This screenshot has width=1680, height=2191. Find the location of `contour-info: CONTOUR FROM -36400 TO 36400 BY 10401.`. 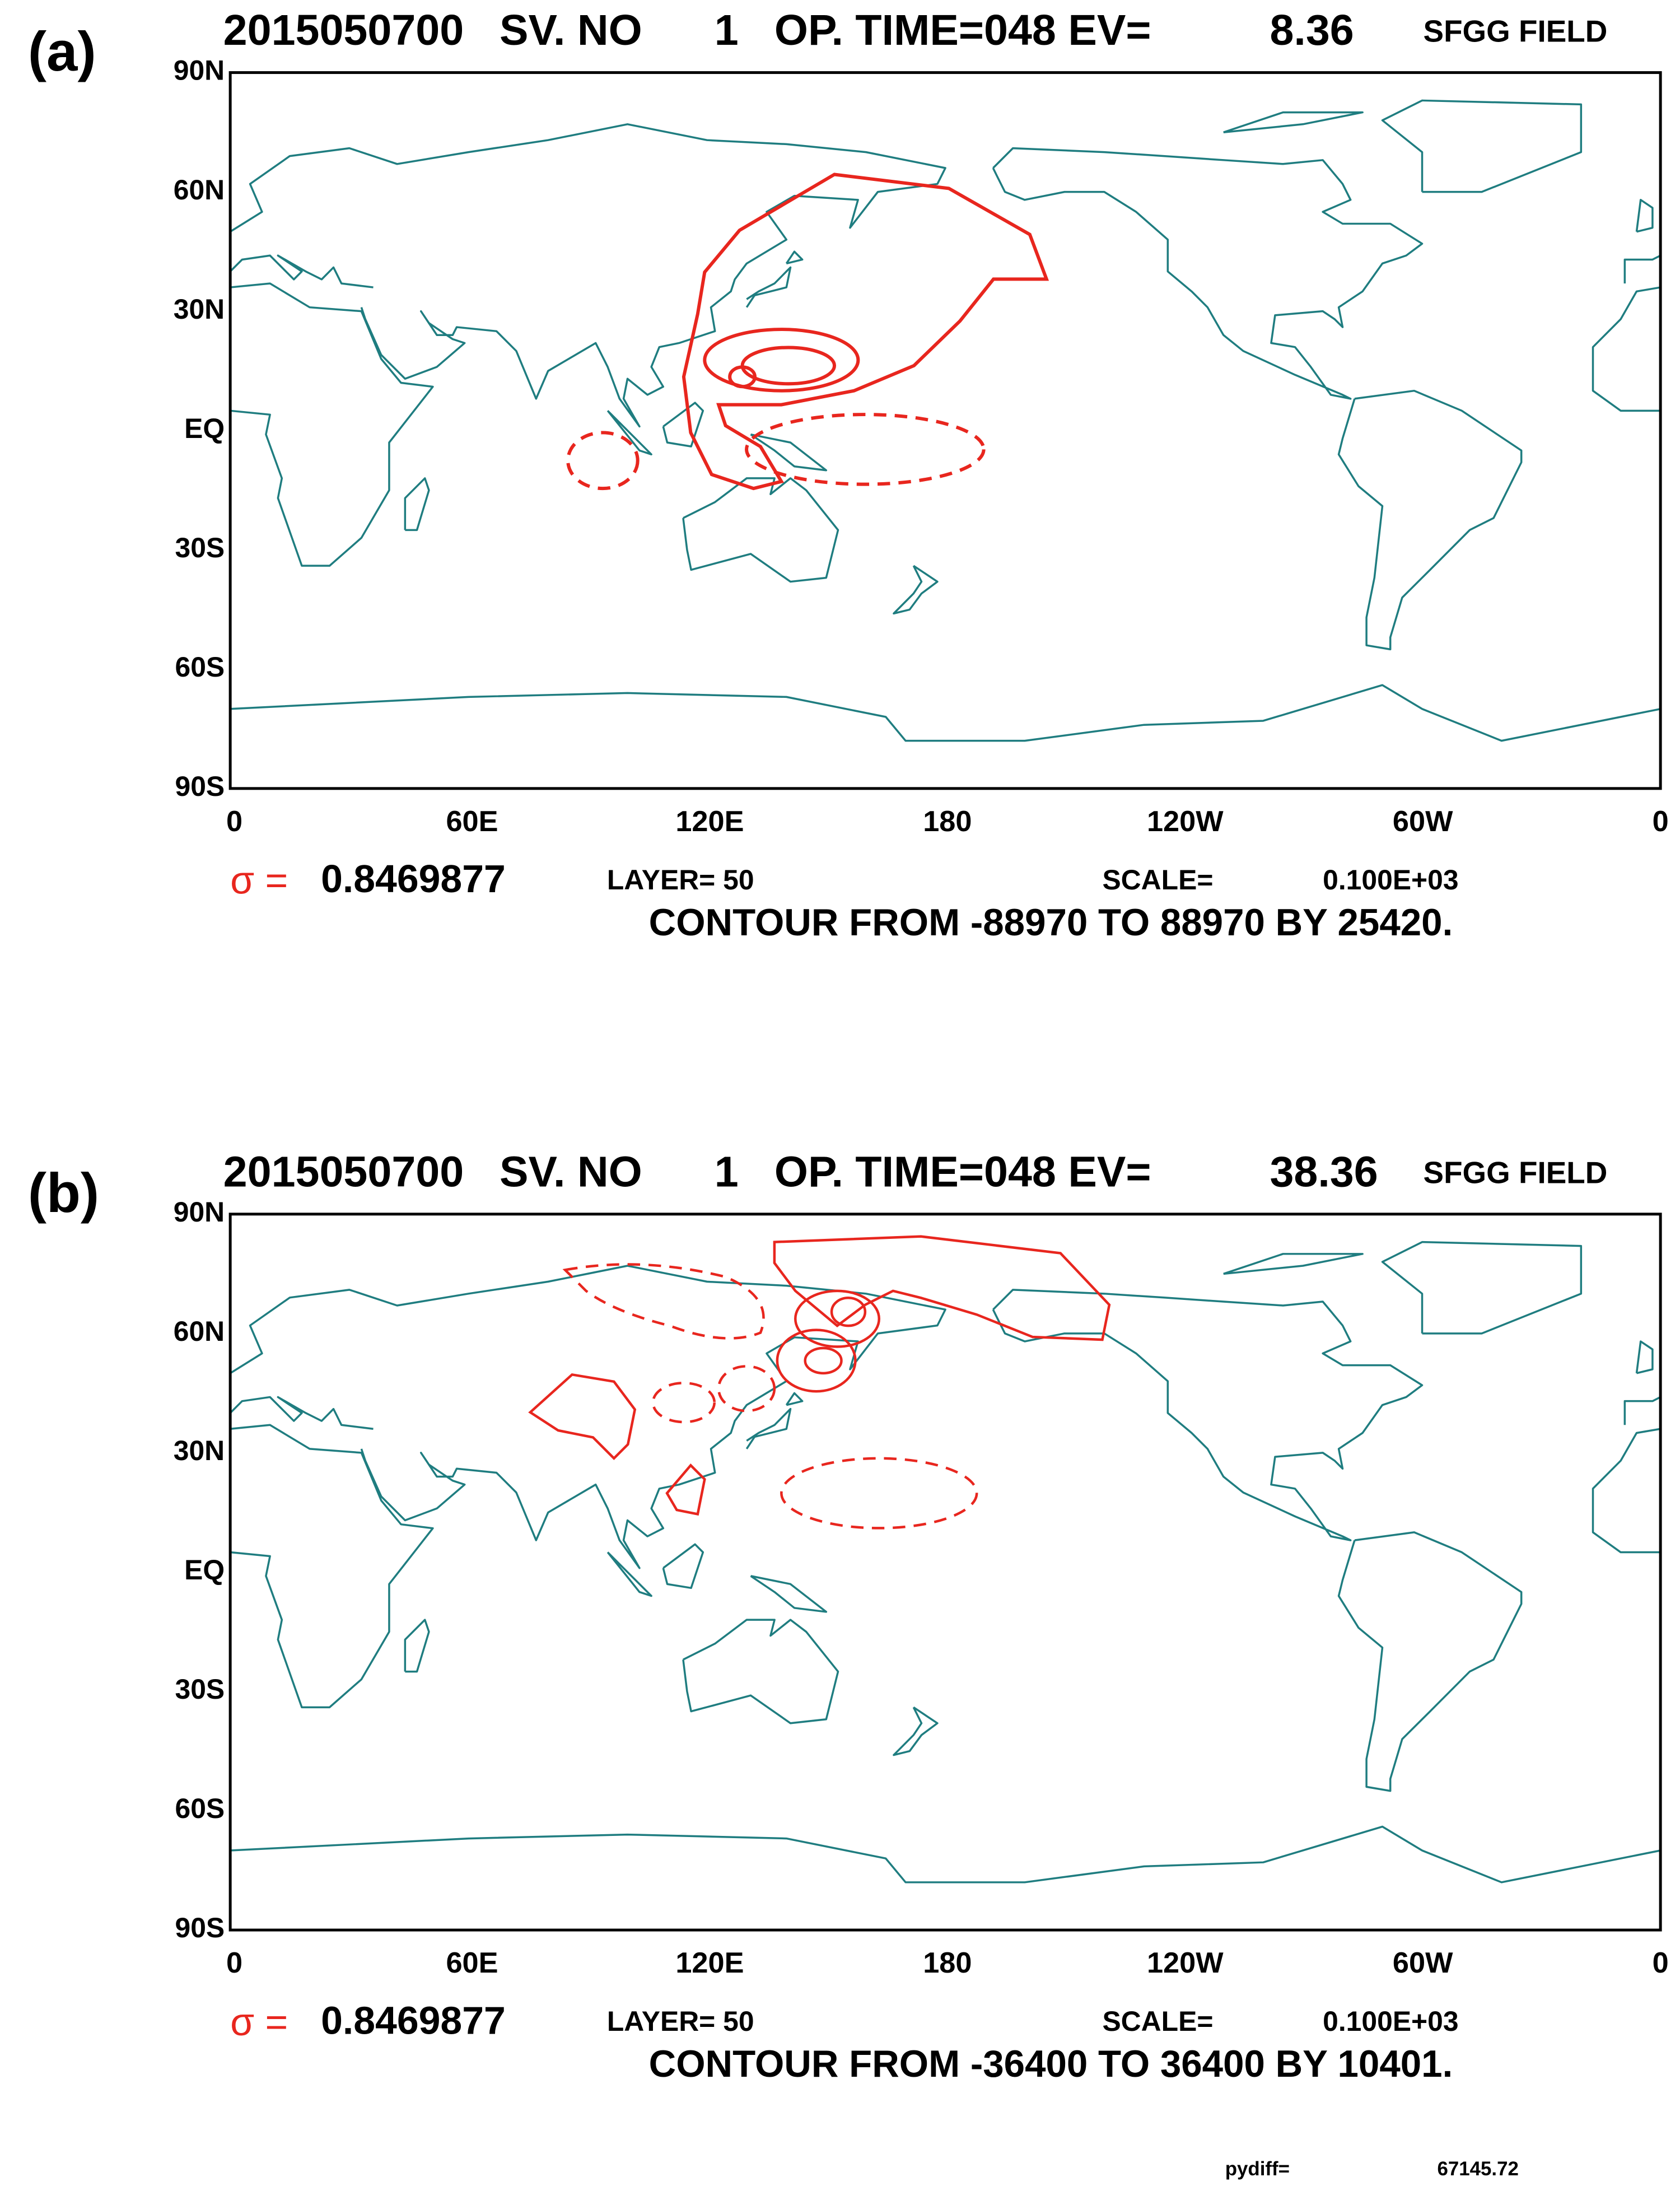

contour-info: CONTOUR FROM -36400 TO 36400 BY 10401. is located at coordinates (1051, 2064).